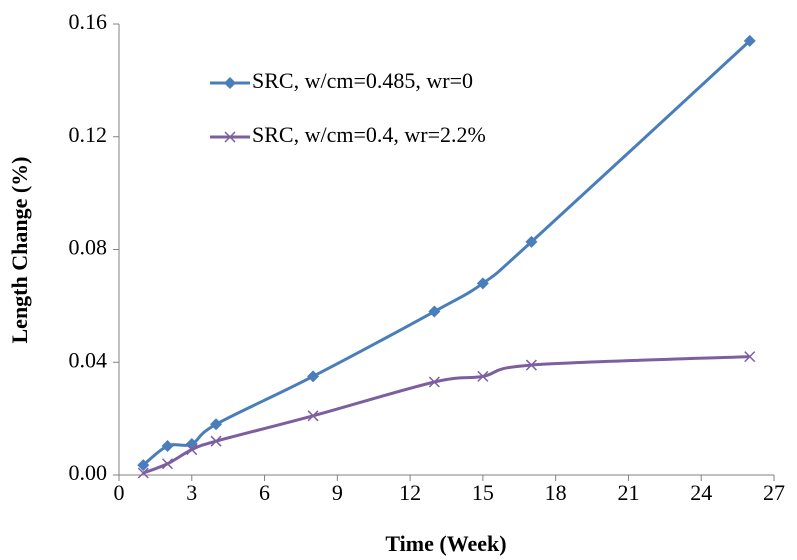 The image size is (797, 560). Describe the element at coordinates (556, 492) in the screenshot. I see `x-tick-label: 18` at that location.